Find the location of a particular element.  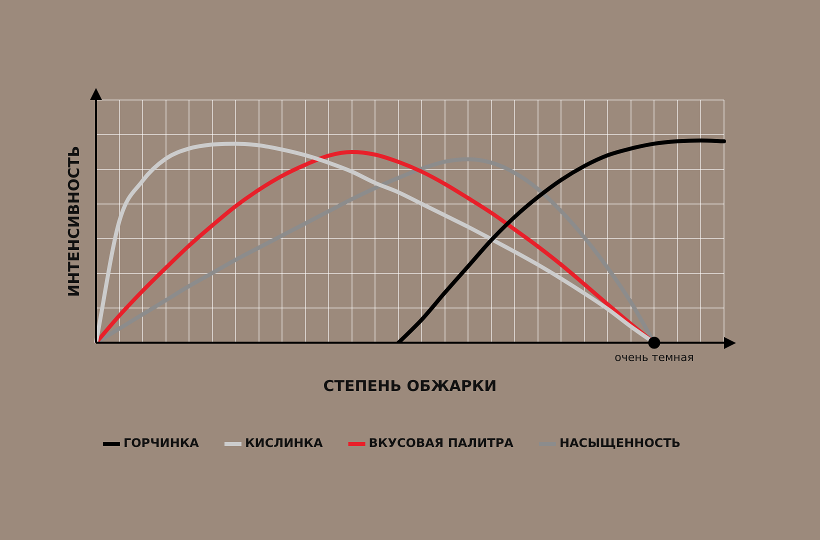

legend-label: ГОРЧИНКА is located at coordinates (161, 443).